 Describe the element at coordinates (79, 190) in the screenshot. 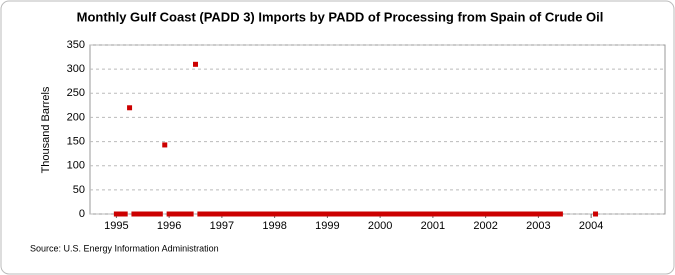

I see `y-tick-label: 50` at that location.